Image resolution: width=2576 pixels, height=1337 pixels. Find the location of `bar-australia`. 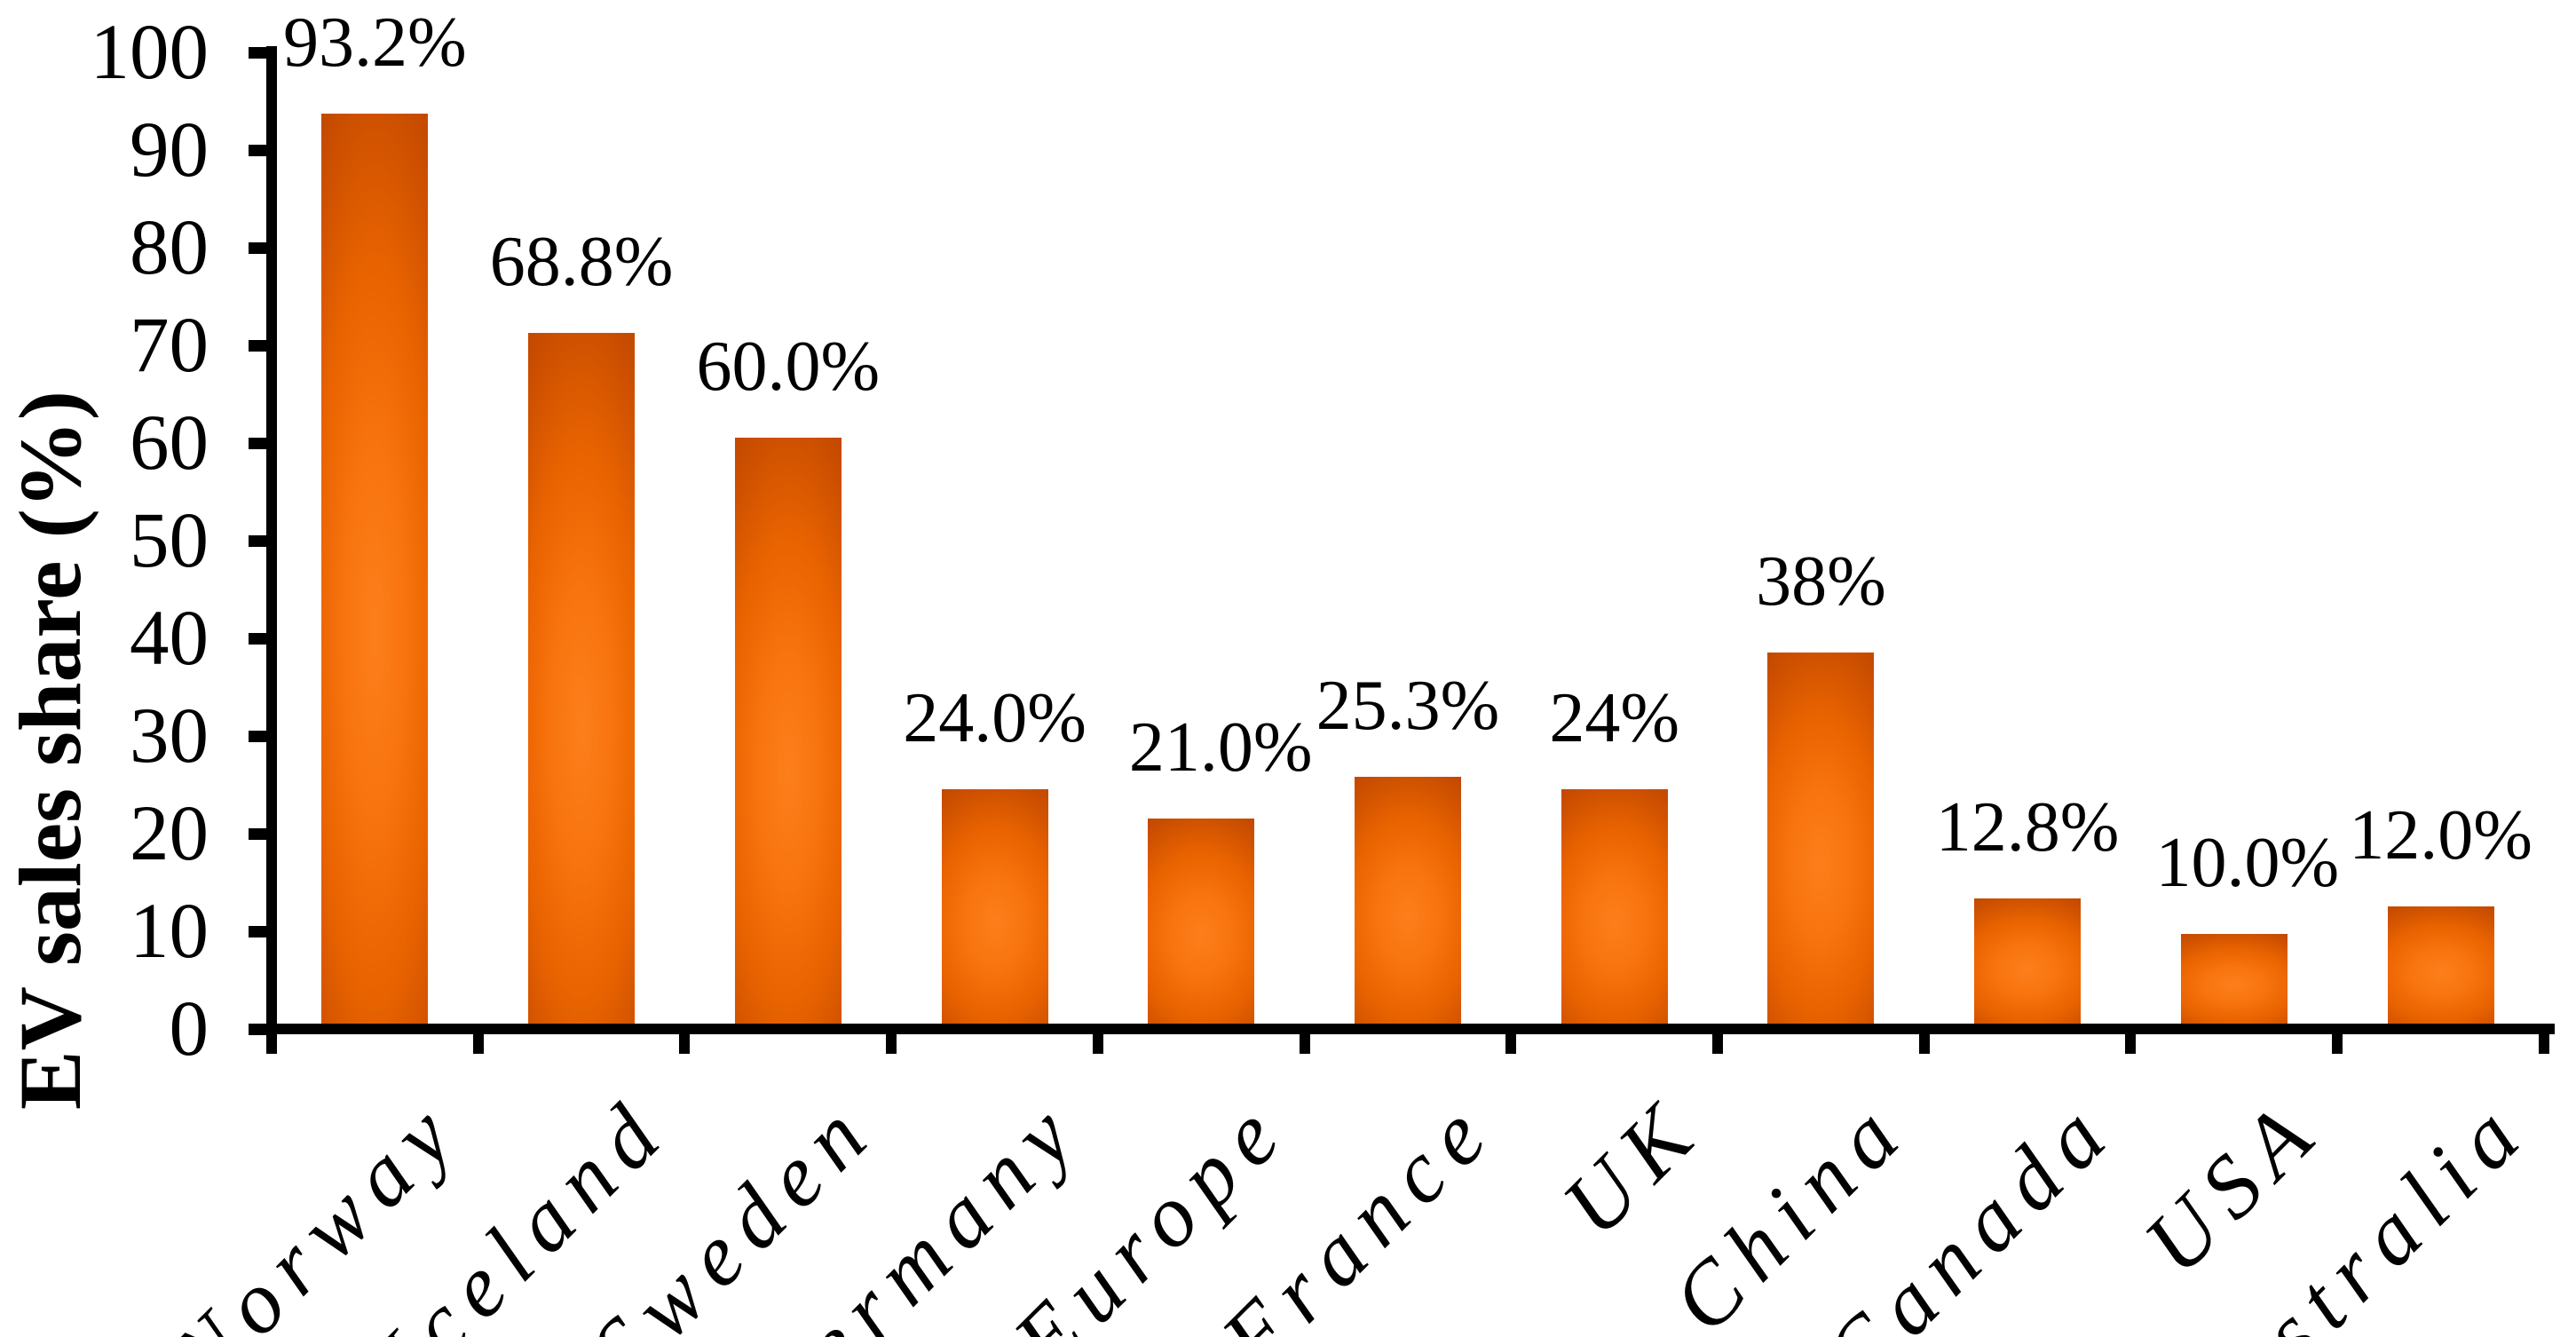

bar-australia is located at coordinates (2440, 965).